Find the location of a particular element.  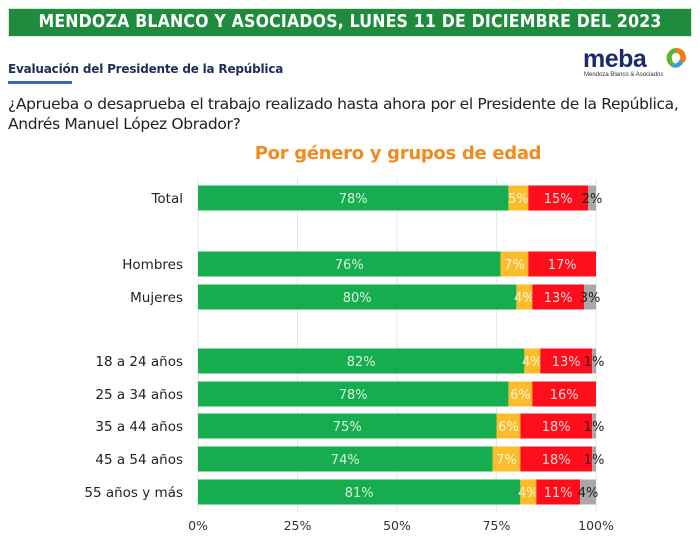

data-label: 17% is located at coordinates (562, 265).